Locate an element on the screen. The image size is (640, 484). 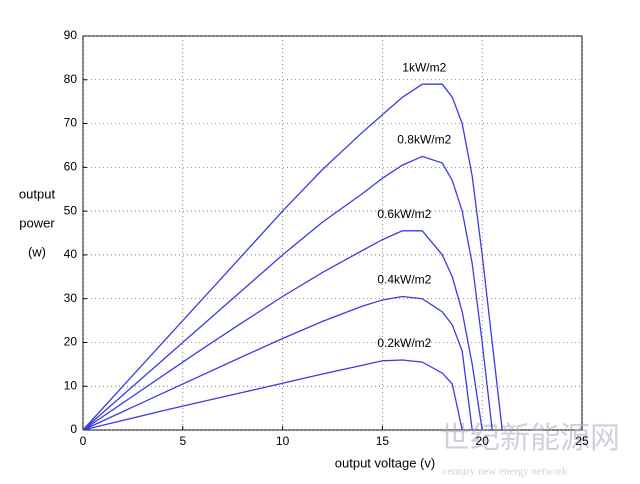
curve-label: 0.8kW/m2 is located at coordinates (424, 140).